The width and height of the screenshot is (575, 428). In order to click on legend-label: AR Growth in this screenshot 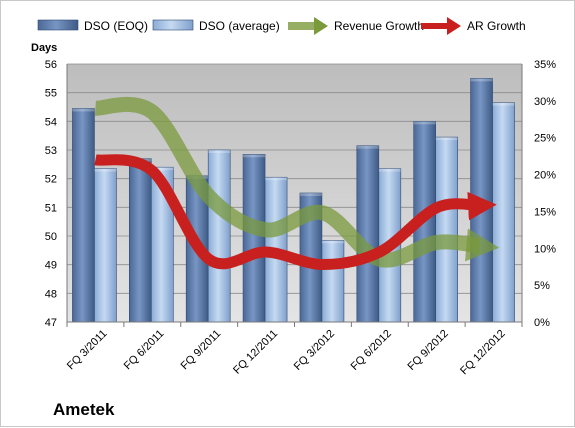, I will do `click(496, 26)`.